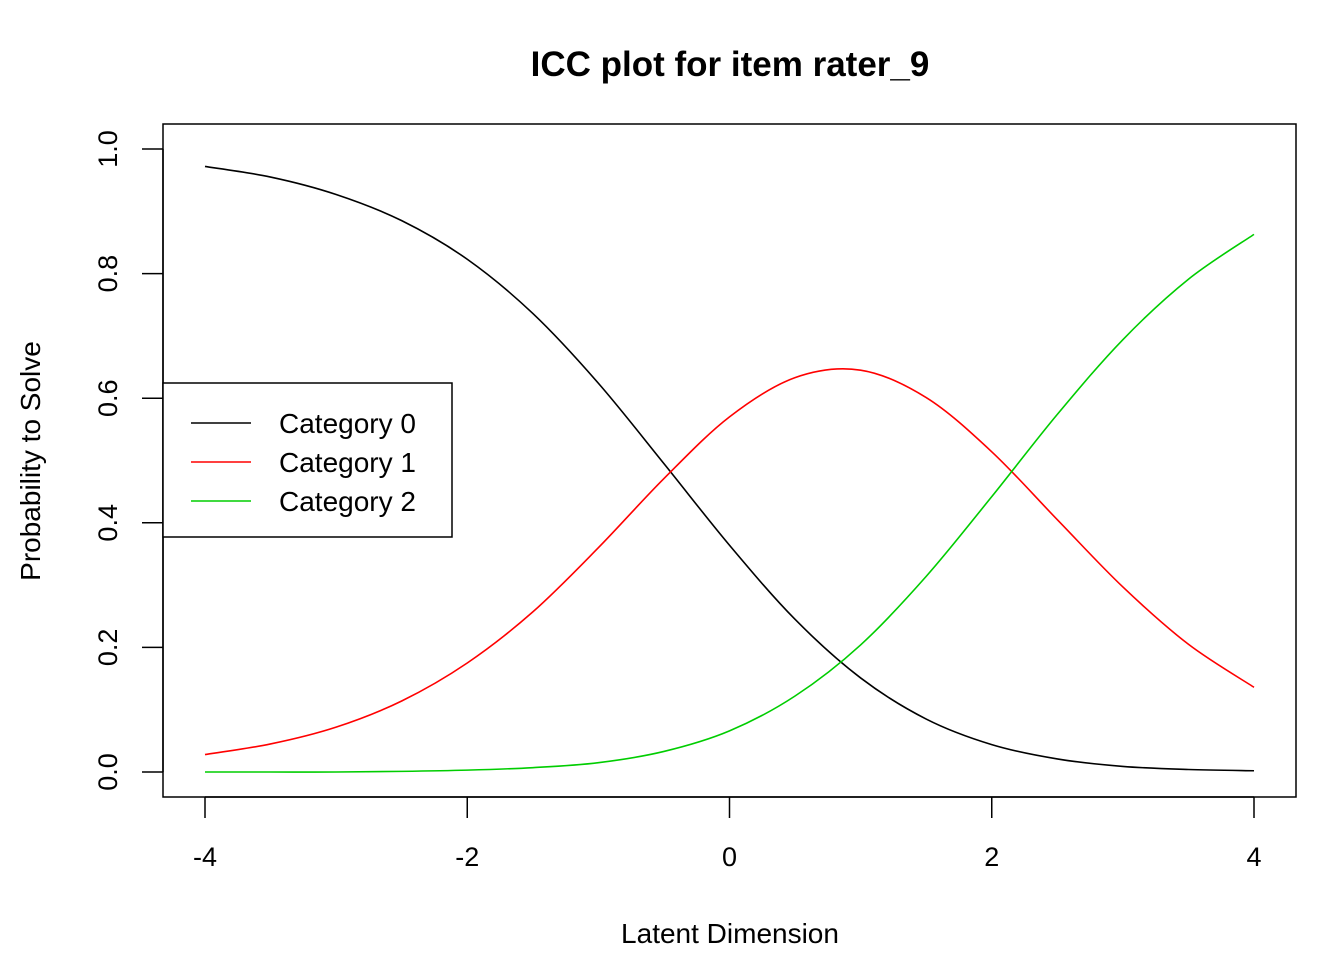  I want to click on y-tick-label: 1.0, so click(108, 149).